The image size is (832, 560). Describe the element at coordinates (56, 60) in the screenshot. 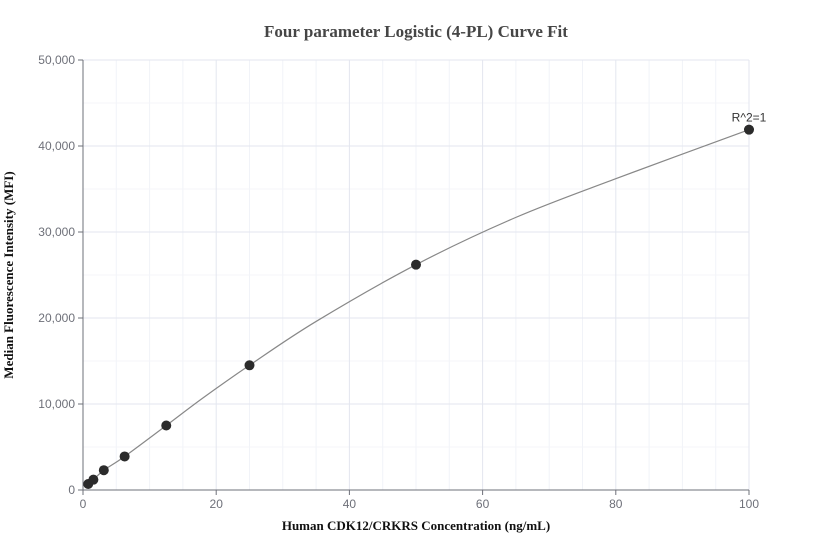

I see `y-tick-label: 50,000` at that location.